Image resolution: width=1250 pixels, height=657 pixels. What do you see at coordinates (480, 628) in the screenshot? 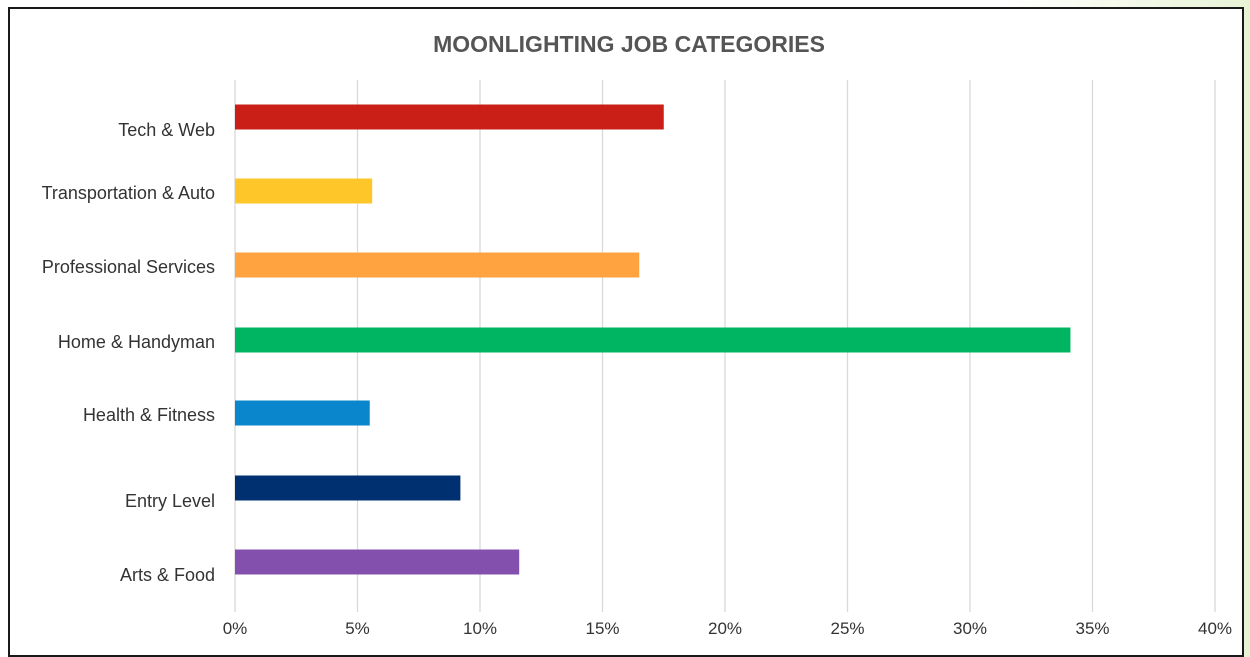
I see `x-tick-label: 10%` at bounding box center [480, 628].